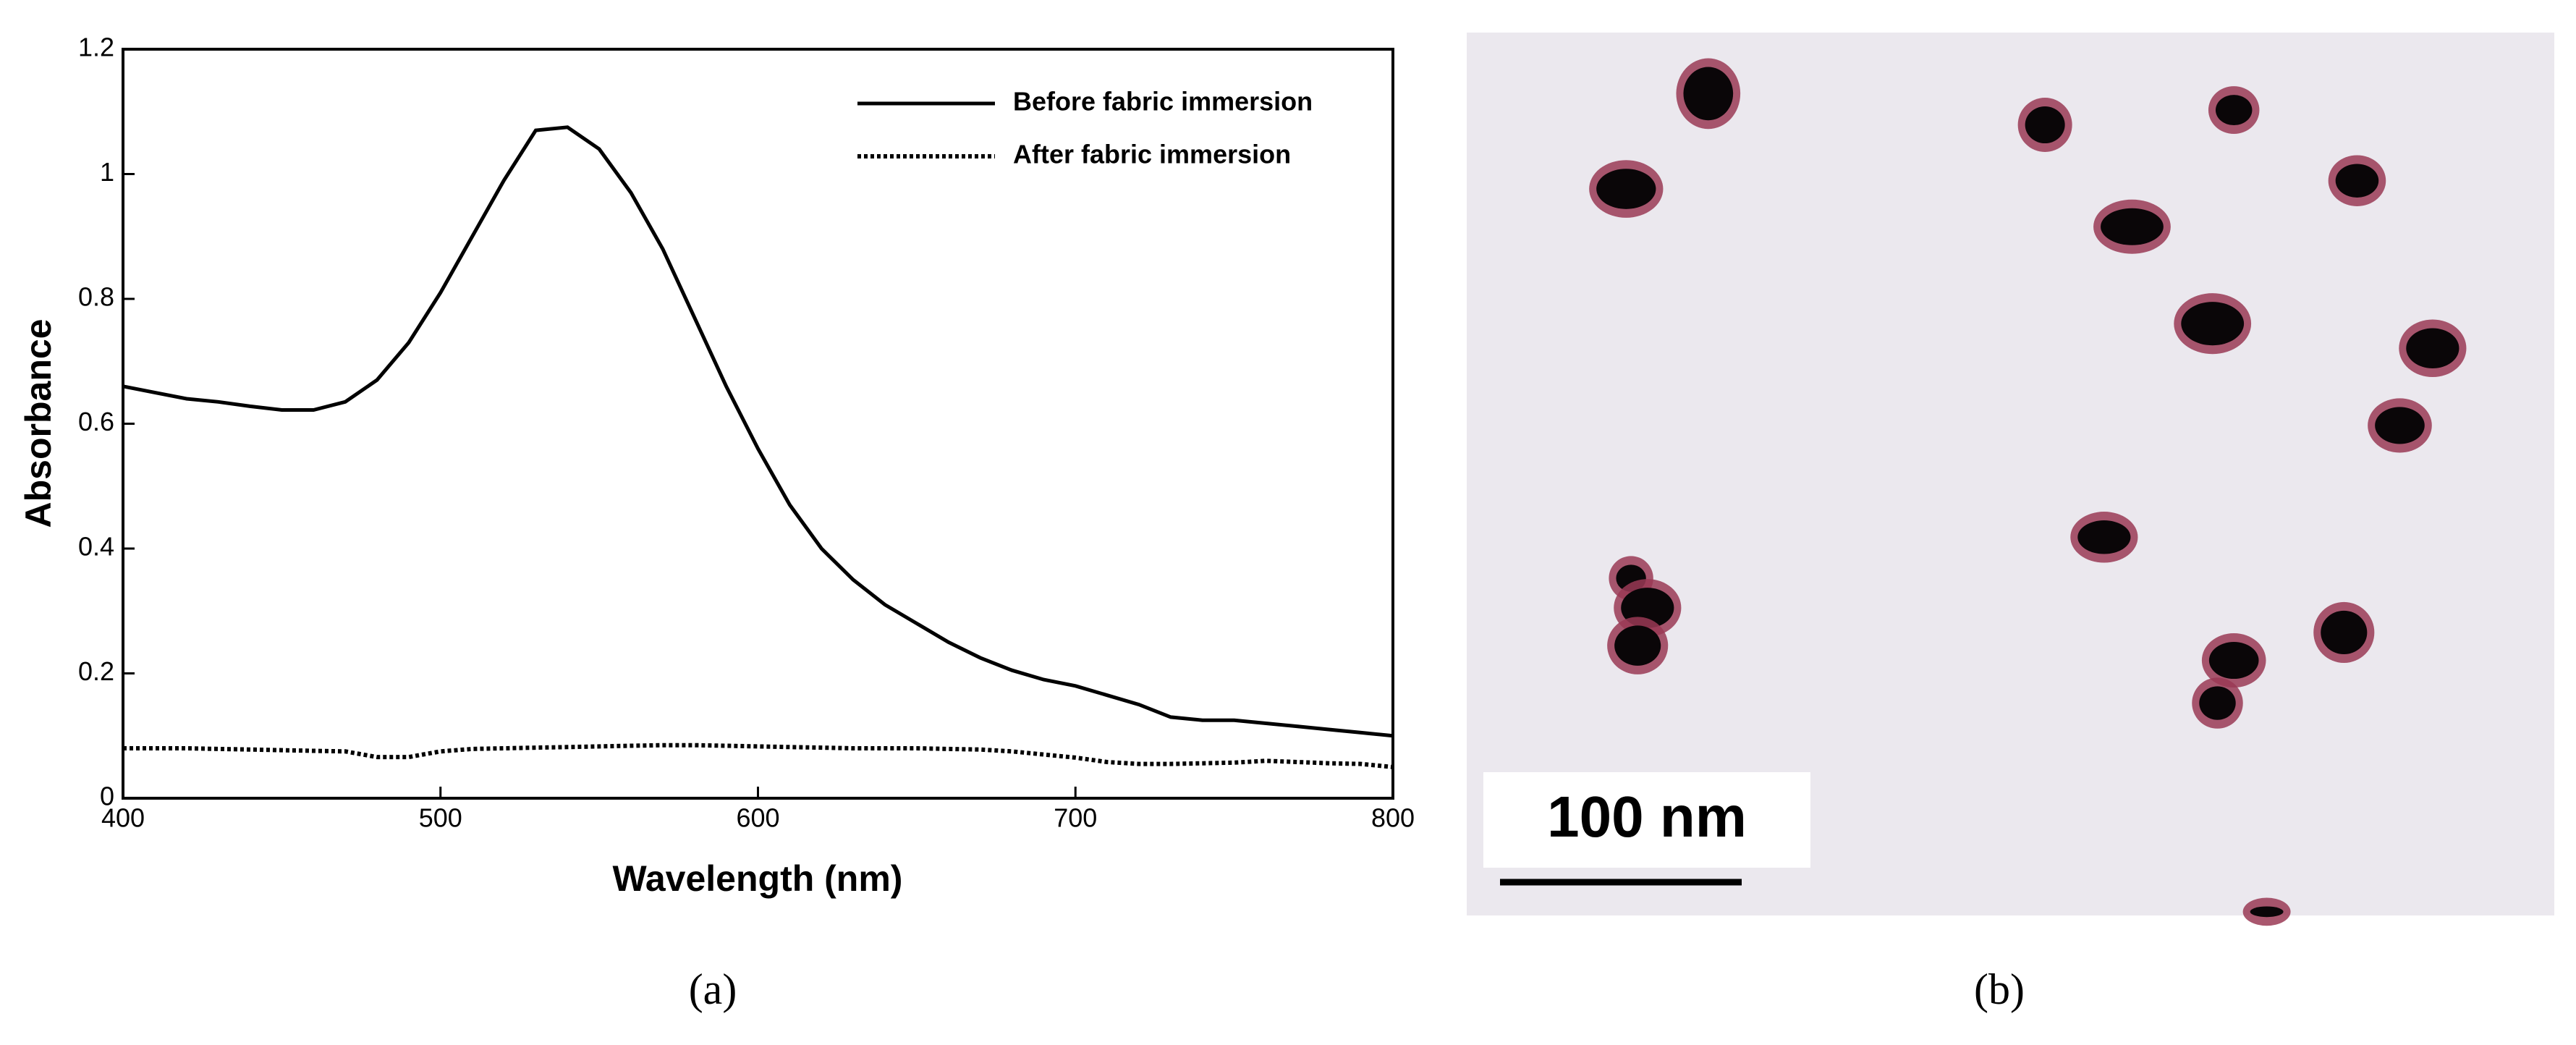 The width and height of the screenshot is (2576, 1045). I want to click on scale-bar-box, so click(1646, 820).